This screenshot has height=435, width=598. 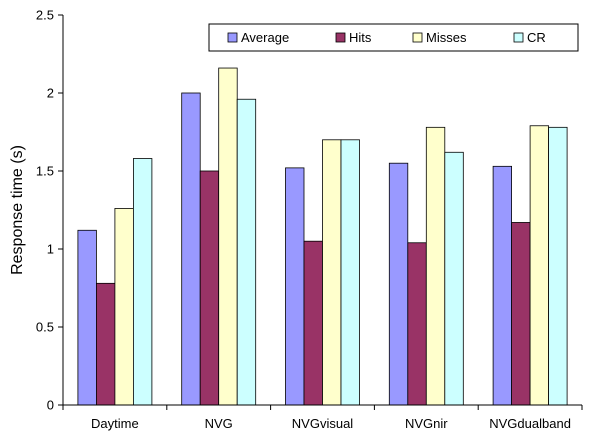 I want to click on bar-misses-daytime, so click(x=124, y=307).